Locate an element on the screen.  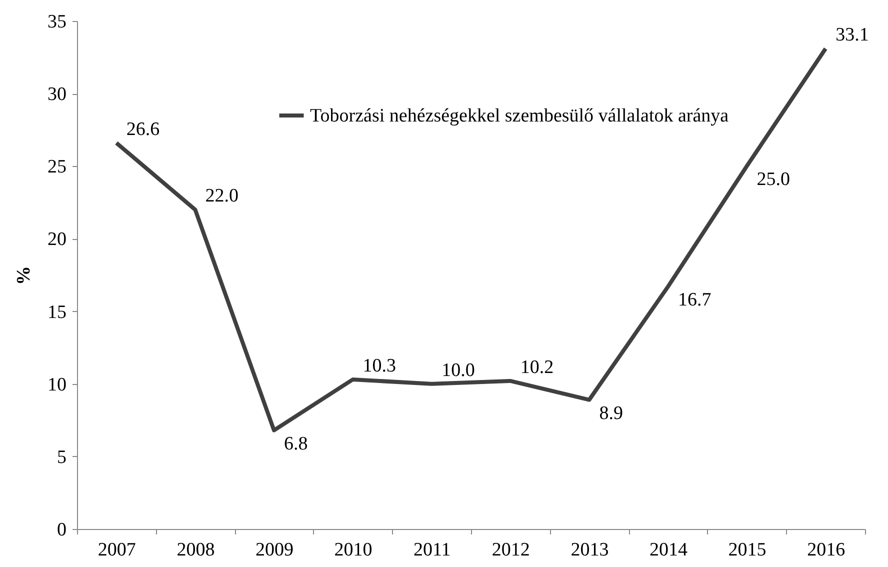
y-tick-label: 20 is located at coordinates (57, 239).